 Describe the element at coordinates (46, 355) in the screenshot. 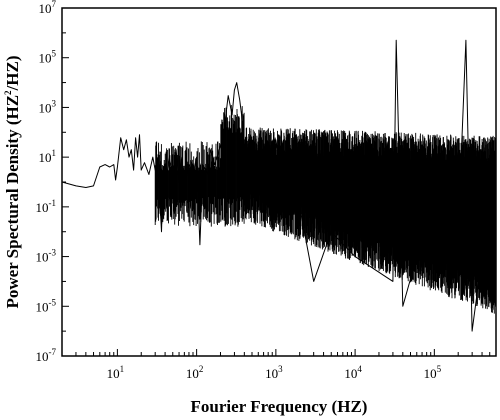

I see `y-tick-label: 10⁻⁷` at that location.